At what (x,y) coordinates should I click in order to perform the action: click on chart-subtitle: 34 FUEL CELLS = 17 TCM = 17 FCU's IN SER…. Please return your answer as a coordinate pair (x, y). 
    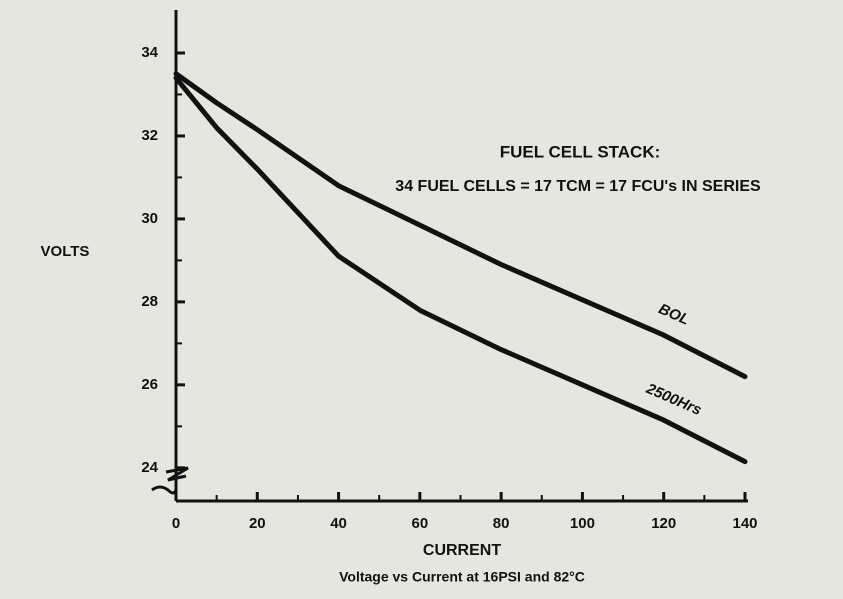
    Looking at the image, I should click on (578, 186).